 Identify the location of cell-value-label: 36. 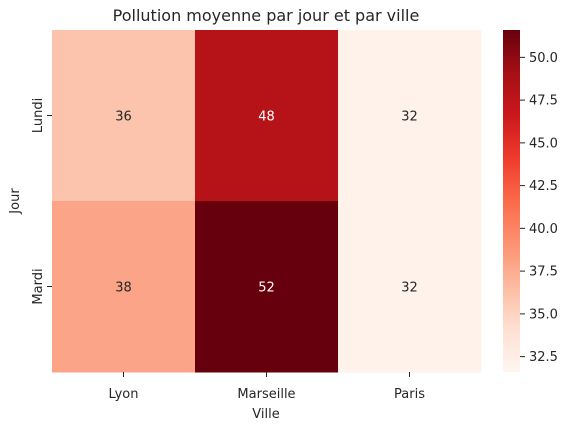
(123, 117).